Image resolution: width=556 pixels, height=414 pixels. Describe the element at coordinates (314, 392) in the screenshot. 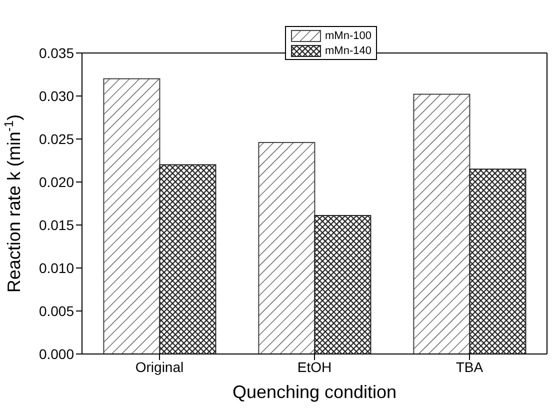

I see `x-axis-title: Quenching condition` at that location.